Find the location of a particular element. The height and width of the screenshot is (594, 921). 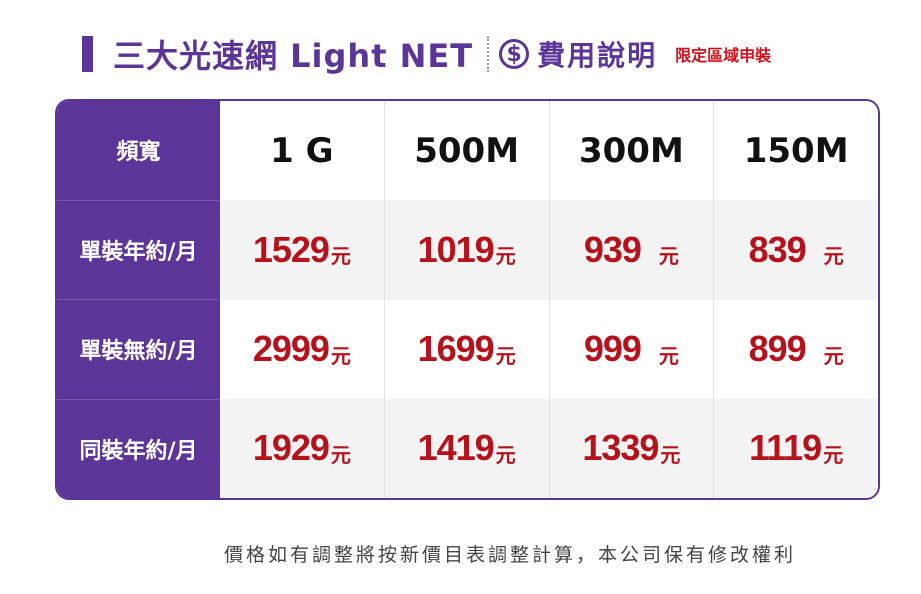

title-accent-bar is located at coordinates (87, 54).